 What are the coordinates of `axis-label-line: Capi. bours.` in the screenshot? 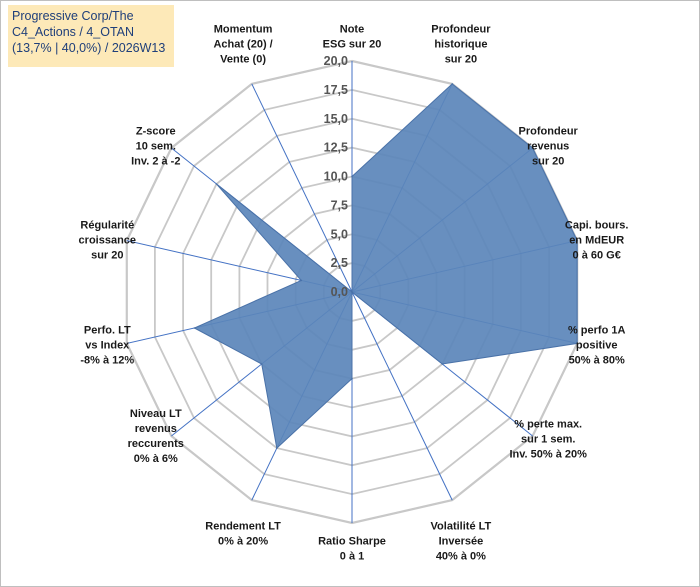 It's located at (597, 226).